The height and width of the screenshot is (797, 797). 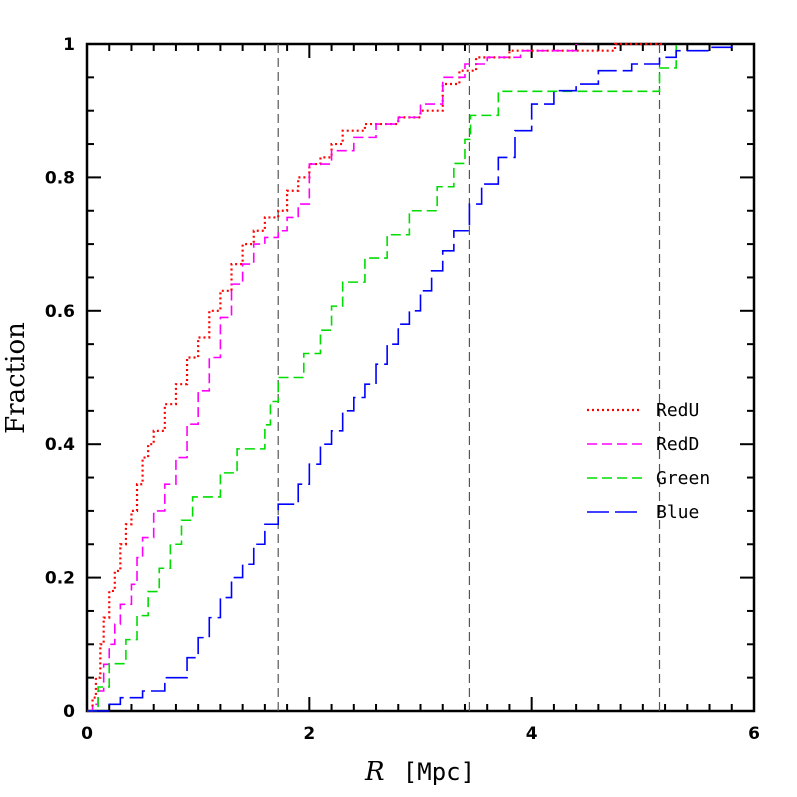 What do you see at coordinates (60, 445) in the screenshot?
I see `y-tick-label: 0.4` at bounding box center [60, 445].